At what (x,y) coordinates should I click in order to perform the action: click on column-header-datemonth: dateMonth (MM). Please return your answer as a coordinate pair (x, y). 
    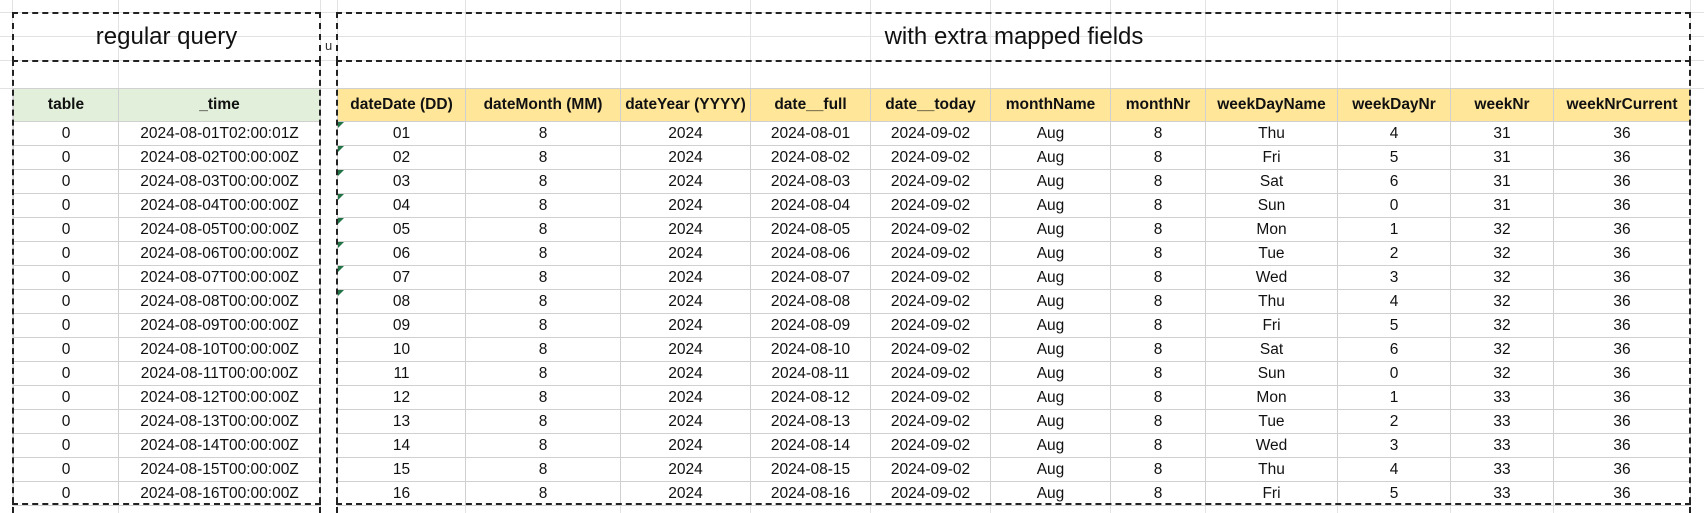
    Looking at the image, I should click on (543, 105).